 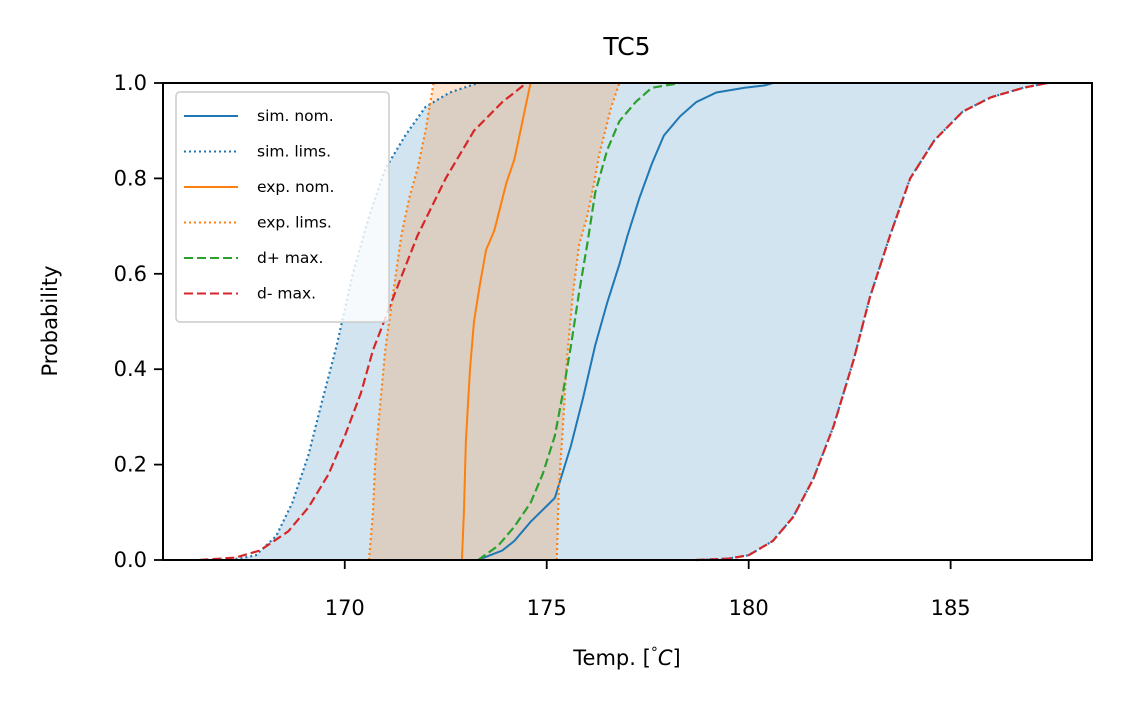 I want to click on x-tick-label: 170, so click(x=345, y=608).